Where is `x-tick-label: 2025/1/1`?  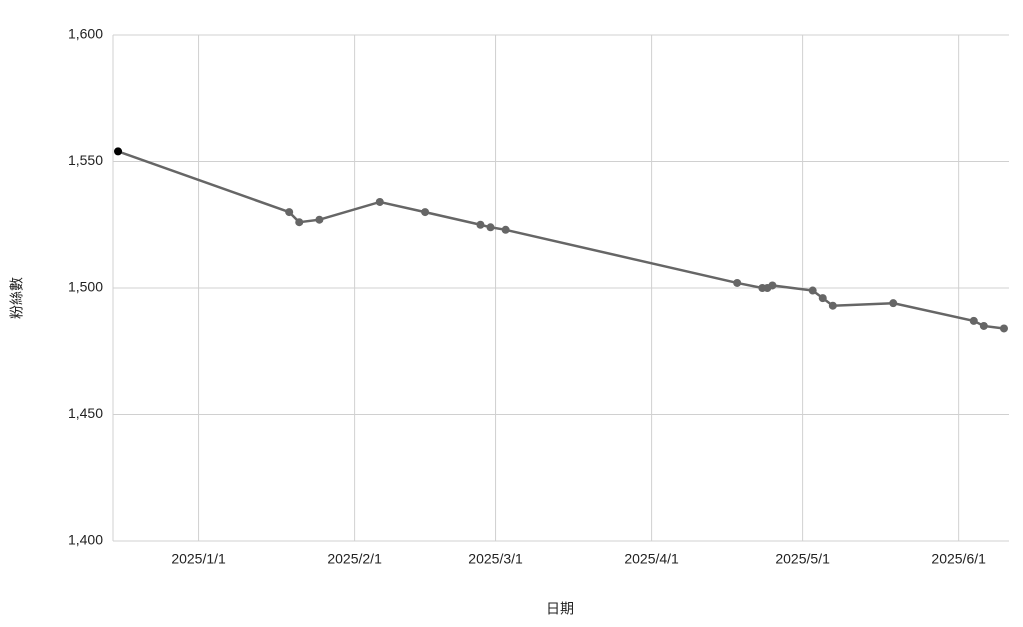 x-tick-label: 2025/1/1 is located at coordinates (198, 559).